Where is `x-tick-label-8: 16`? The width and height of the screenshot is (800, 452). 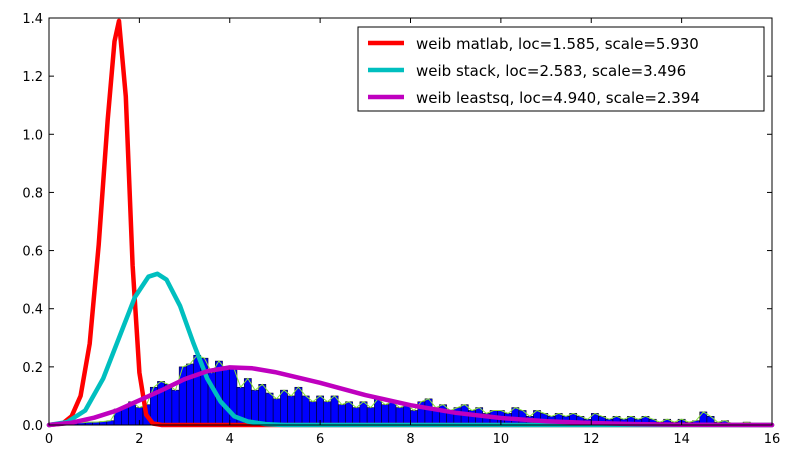
x-tick-label-8: 16 is located at coordinates (772, 439).